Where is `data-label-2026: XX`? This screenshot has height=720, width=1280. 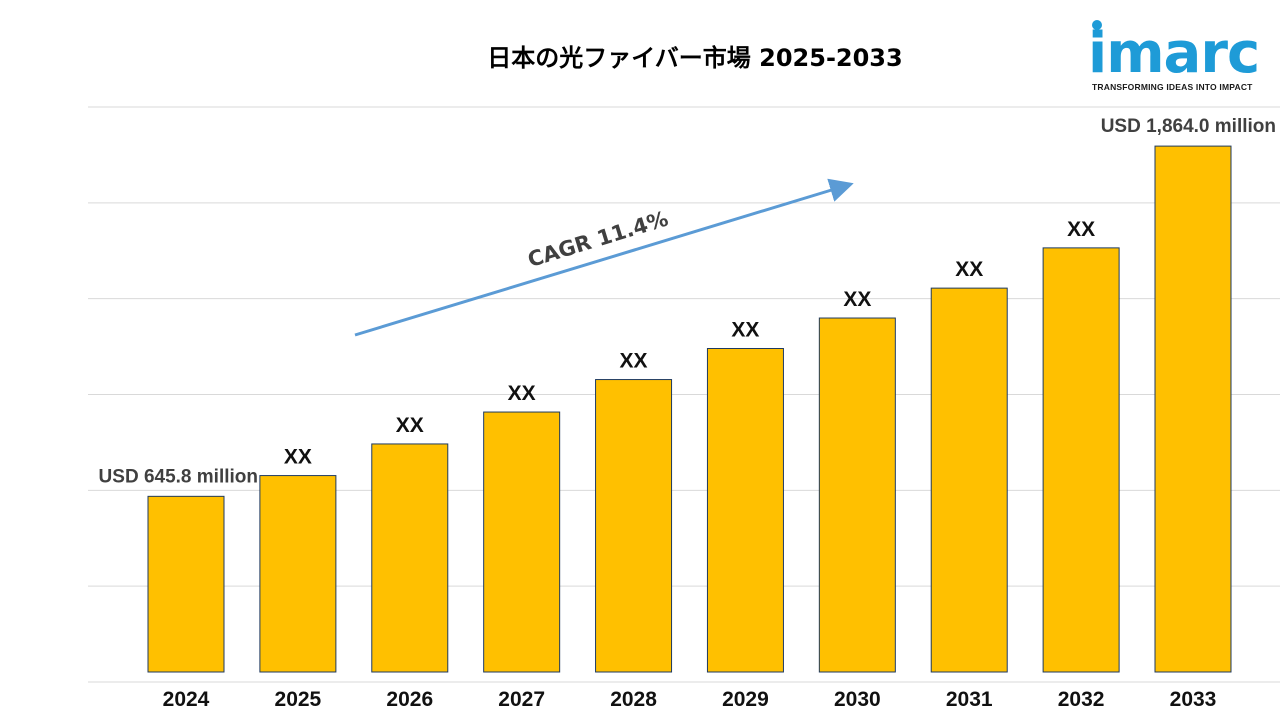 data-label-2026: XX is located at coordinates (410, 425).